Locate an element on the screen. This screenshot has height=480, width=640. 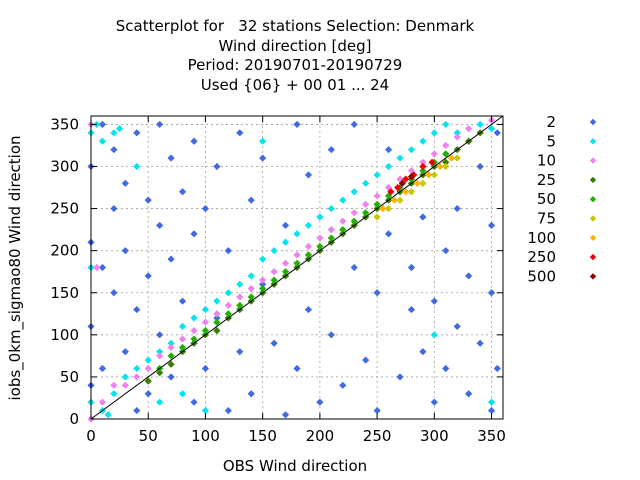
y-tick-label: 100 is located at coordinates (64, 335).